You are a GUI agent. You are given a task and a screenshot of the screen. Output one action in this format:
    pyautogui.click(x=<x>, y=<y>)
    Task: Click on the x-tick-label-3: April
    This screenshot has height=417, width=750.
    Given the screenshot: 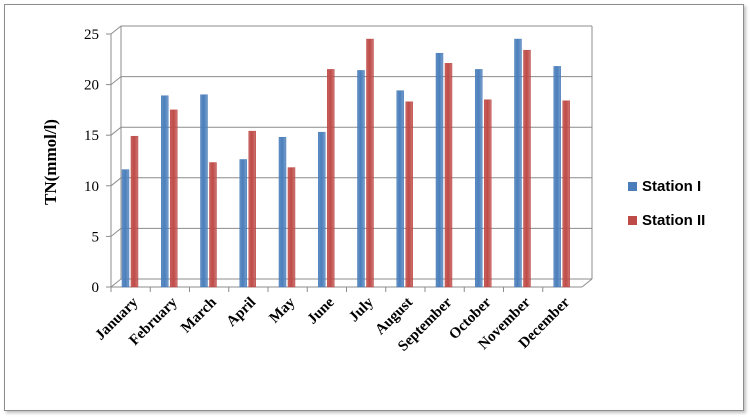 What is the action you would take?
    pyautogui.click(x=241, y=312)
    